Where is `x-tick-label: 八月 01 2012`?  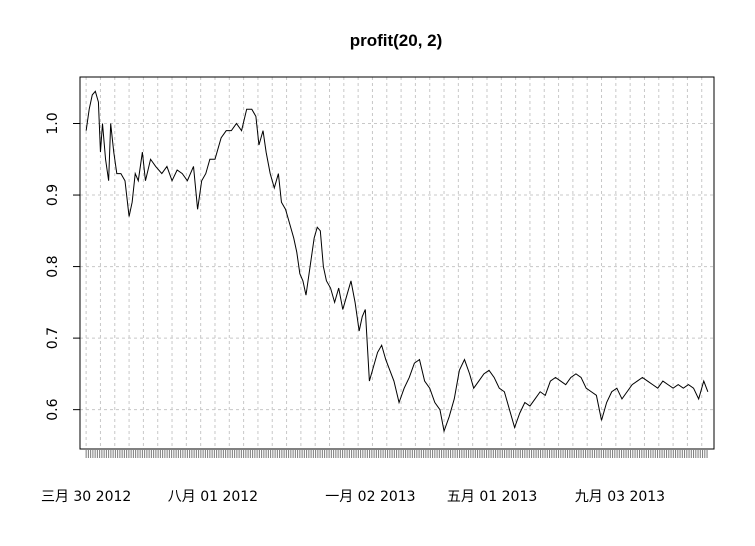
x-tick-label: 八月 01 2012 is located at coordinates (213, 497).